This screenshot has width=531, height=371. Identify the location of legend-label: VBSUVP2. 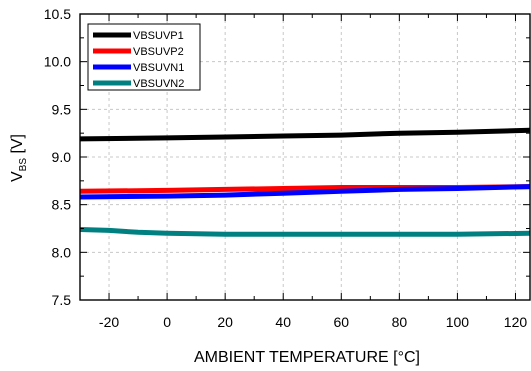
(158, 52).